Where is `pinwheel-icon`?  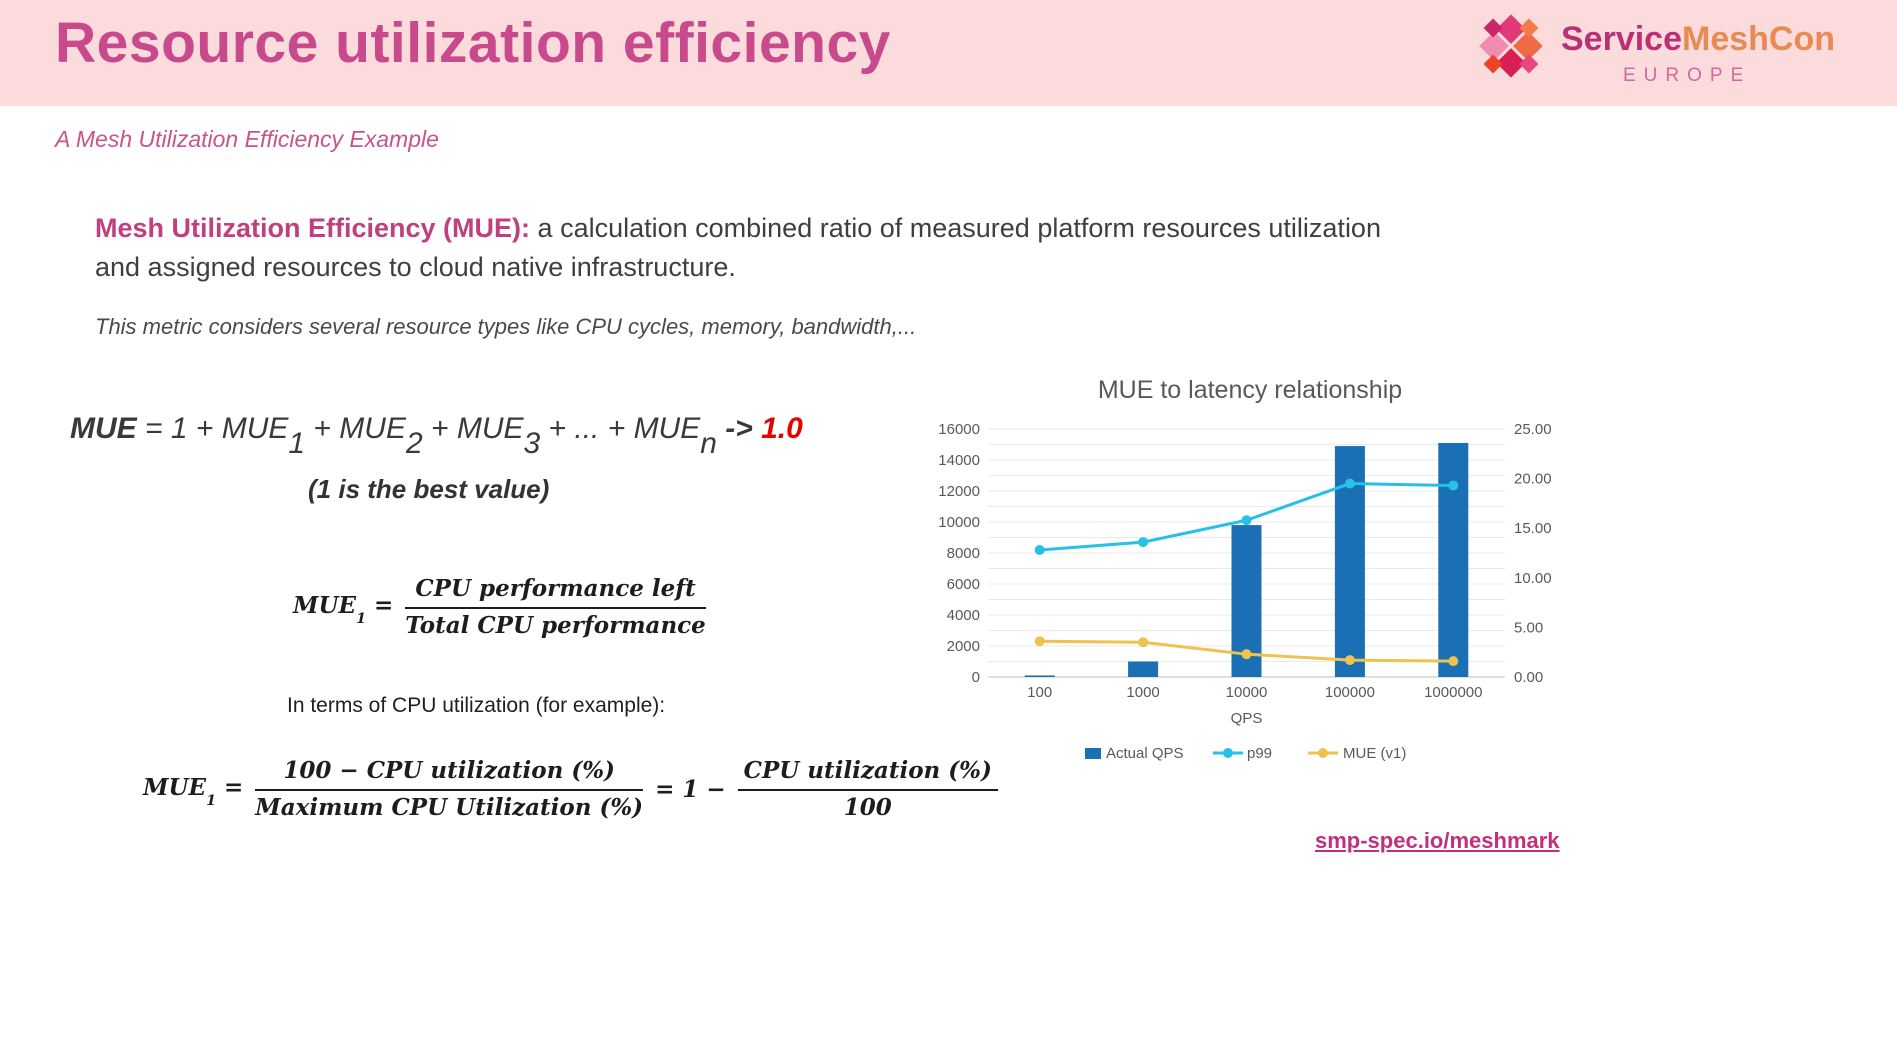 pinwheel-icon is located at coordinates (1511, 46).